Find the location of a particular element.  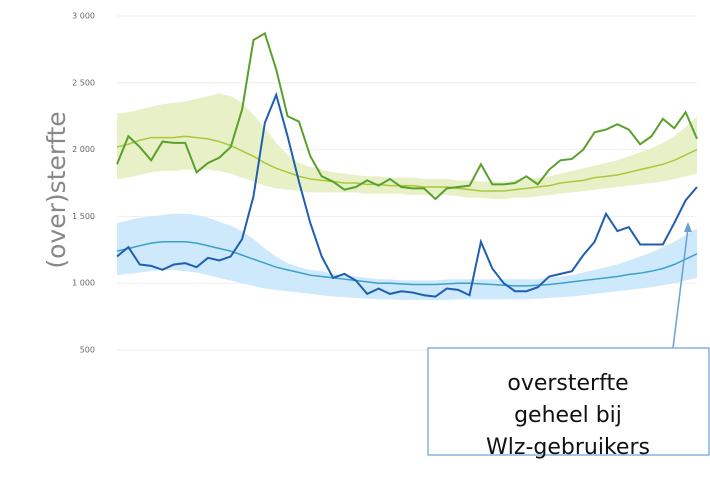

annotation-arrow is located at coordinates (680, 288).